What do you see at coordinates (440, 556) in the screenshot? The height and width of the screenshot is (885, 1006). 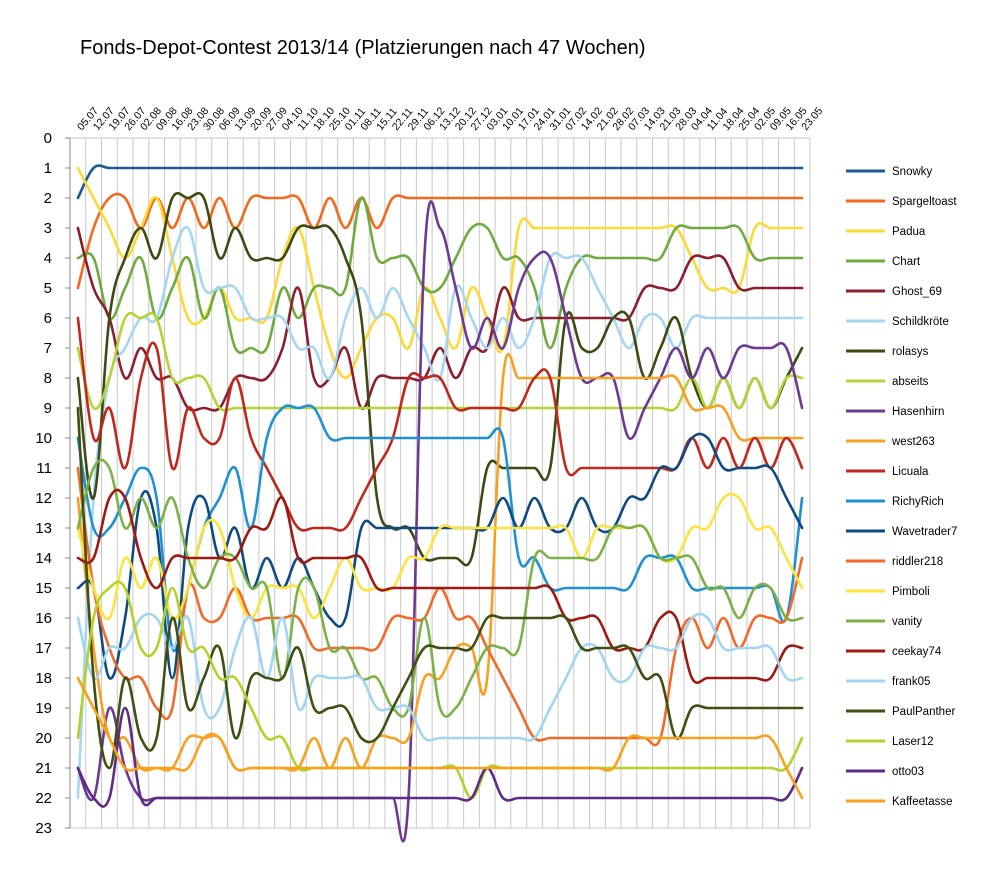 I see `series-line-pimboli` at bounding box center [440, 556].